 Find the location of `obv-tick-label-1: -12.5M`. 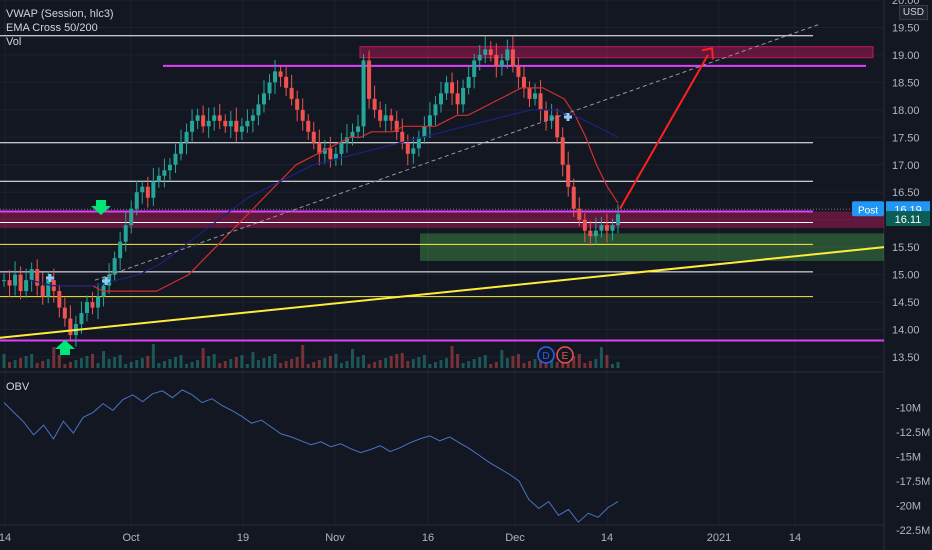

obv-tick-label-1: -12.5M is located at coordinates (913, 433).